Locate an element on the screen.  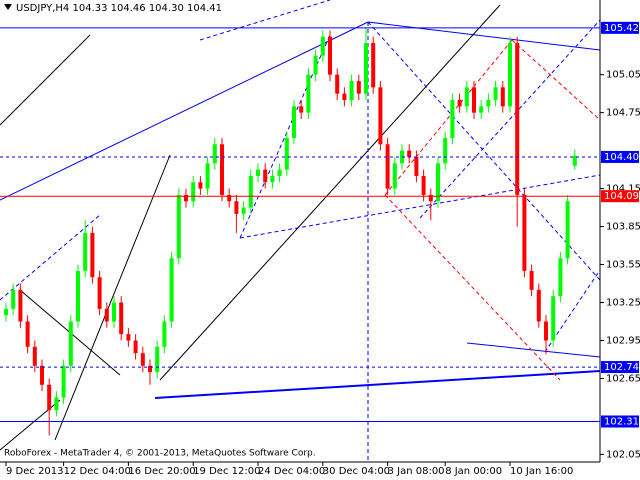
title-icon is located at coordinates (8, 7).